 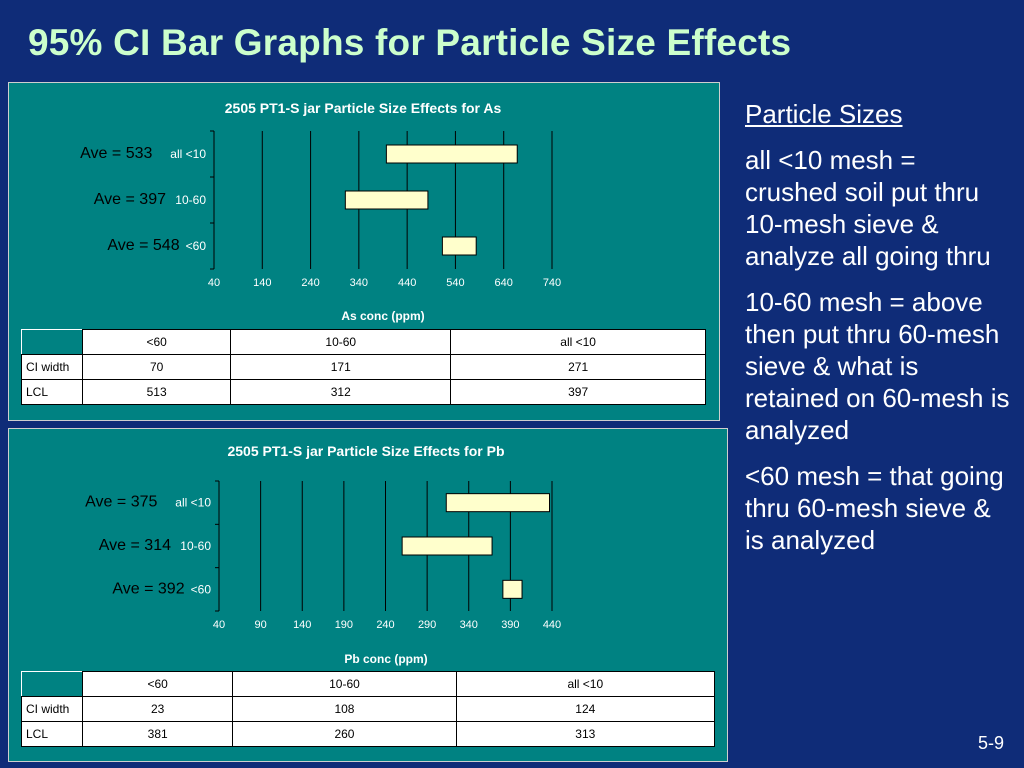 What do you see at coordinates (310, 283) in the screenshot?
I see `as-x-tick-label: 240` at bounding box center [310, 283].